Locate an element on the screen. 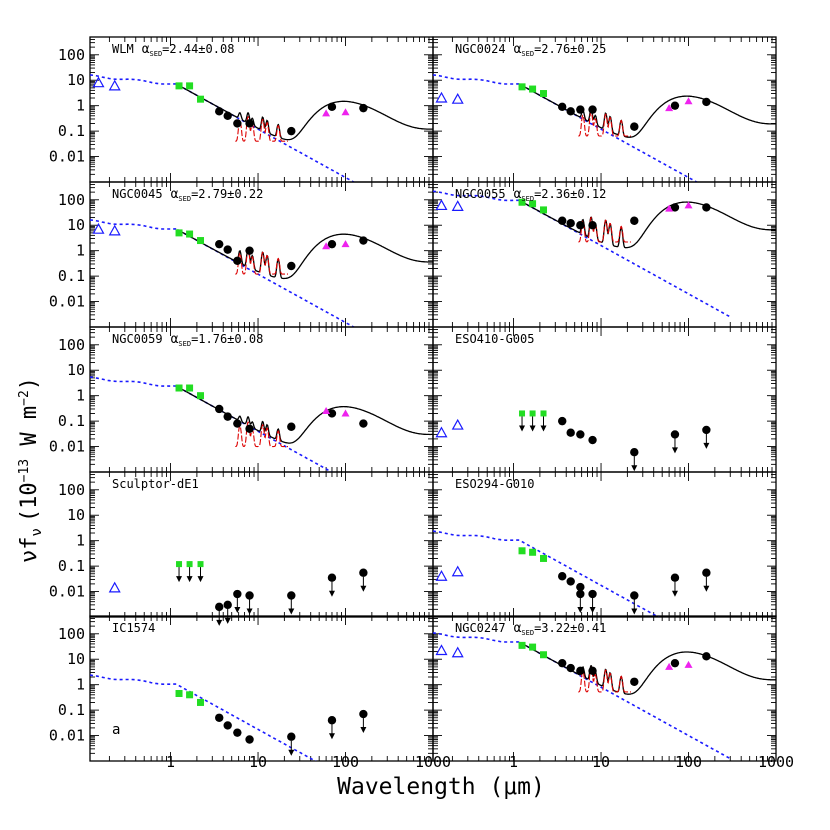 The height and width of the screenshot is (830, 830). alpha-value: =3.22±0.41 is located at coordinates (570, 628).